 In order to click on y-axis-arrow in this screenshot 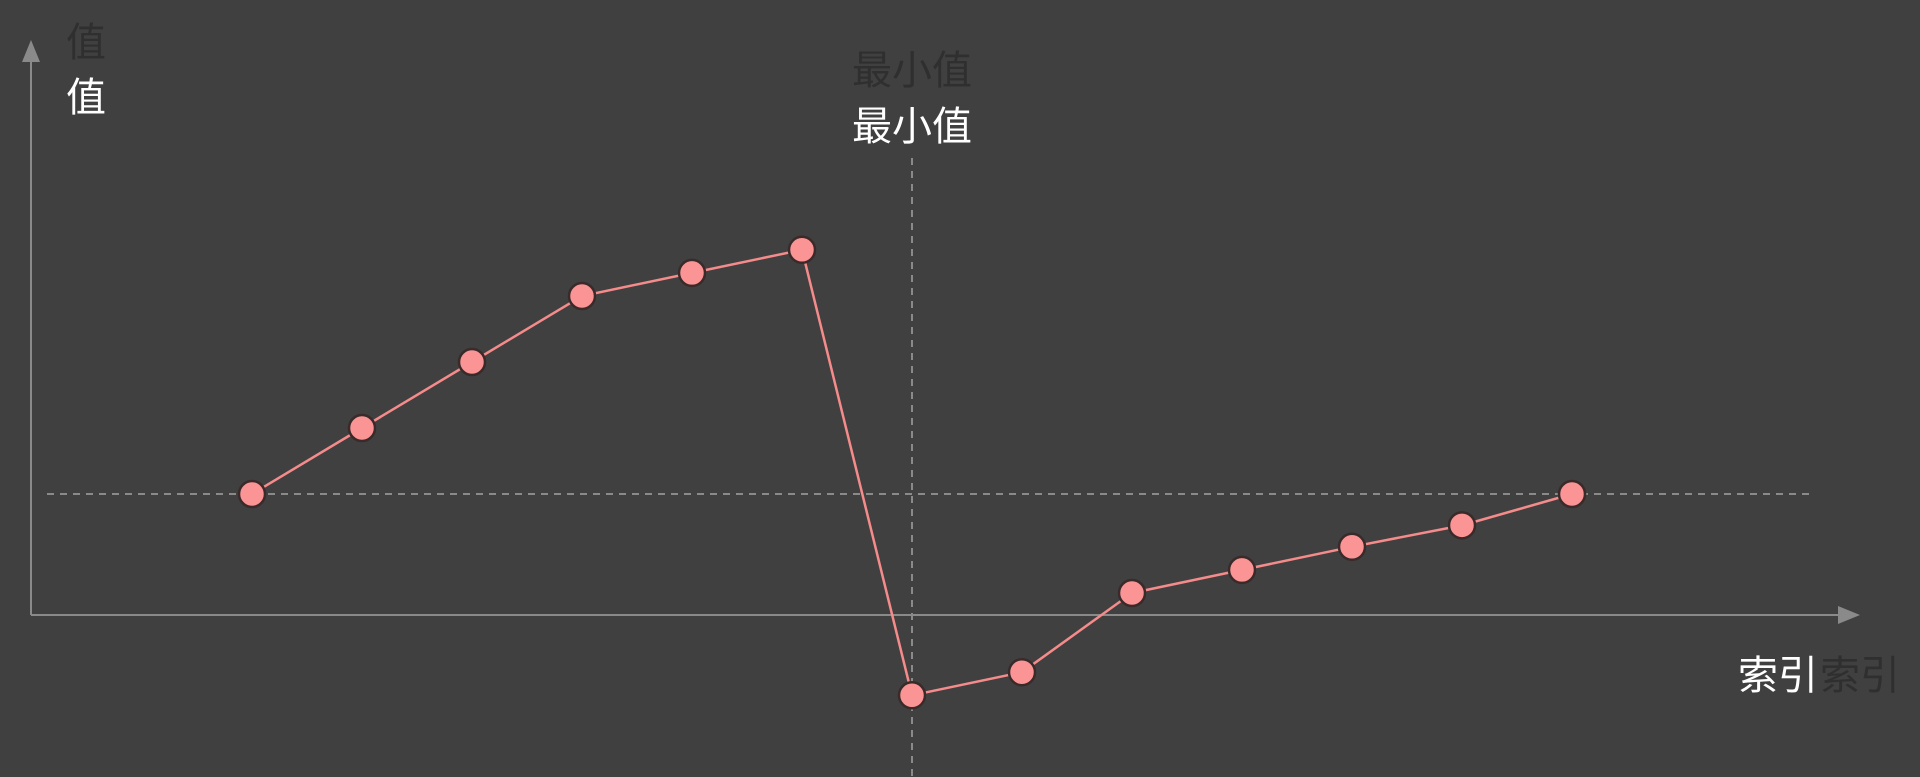, I will do `click(31, 51)`.